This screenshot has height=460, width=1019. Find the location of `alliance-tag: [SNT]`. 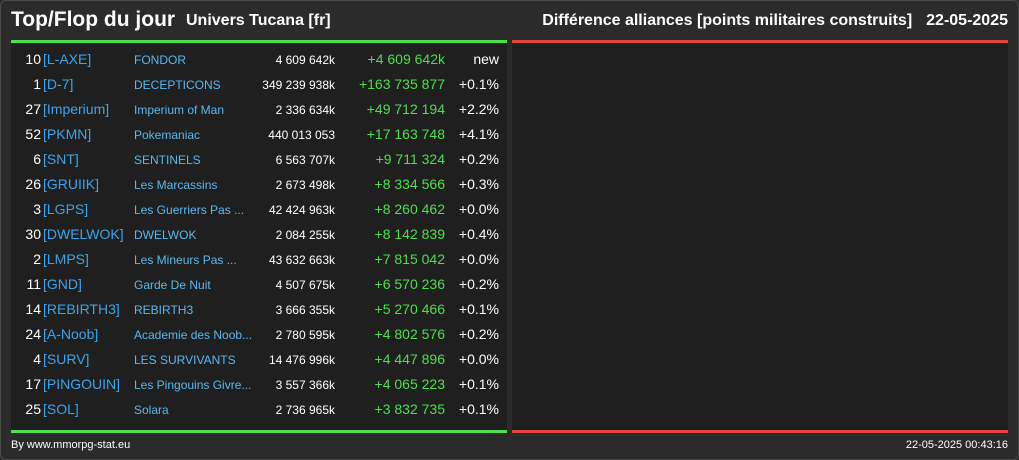

alliance-tag: [SNT] is located at coordinates (61, 159).